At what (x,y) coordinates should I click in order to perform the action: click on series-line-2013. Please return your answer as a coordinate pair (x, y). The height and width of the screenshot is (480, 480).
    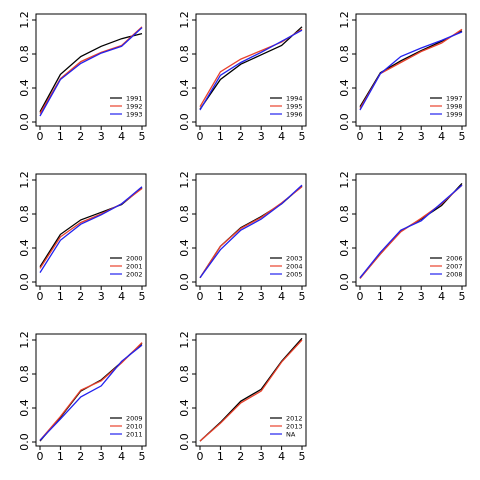
    Looking at the image, I should click on (251, 390).